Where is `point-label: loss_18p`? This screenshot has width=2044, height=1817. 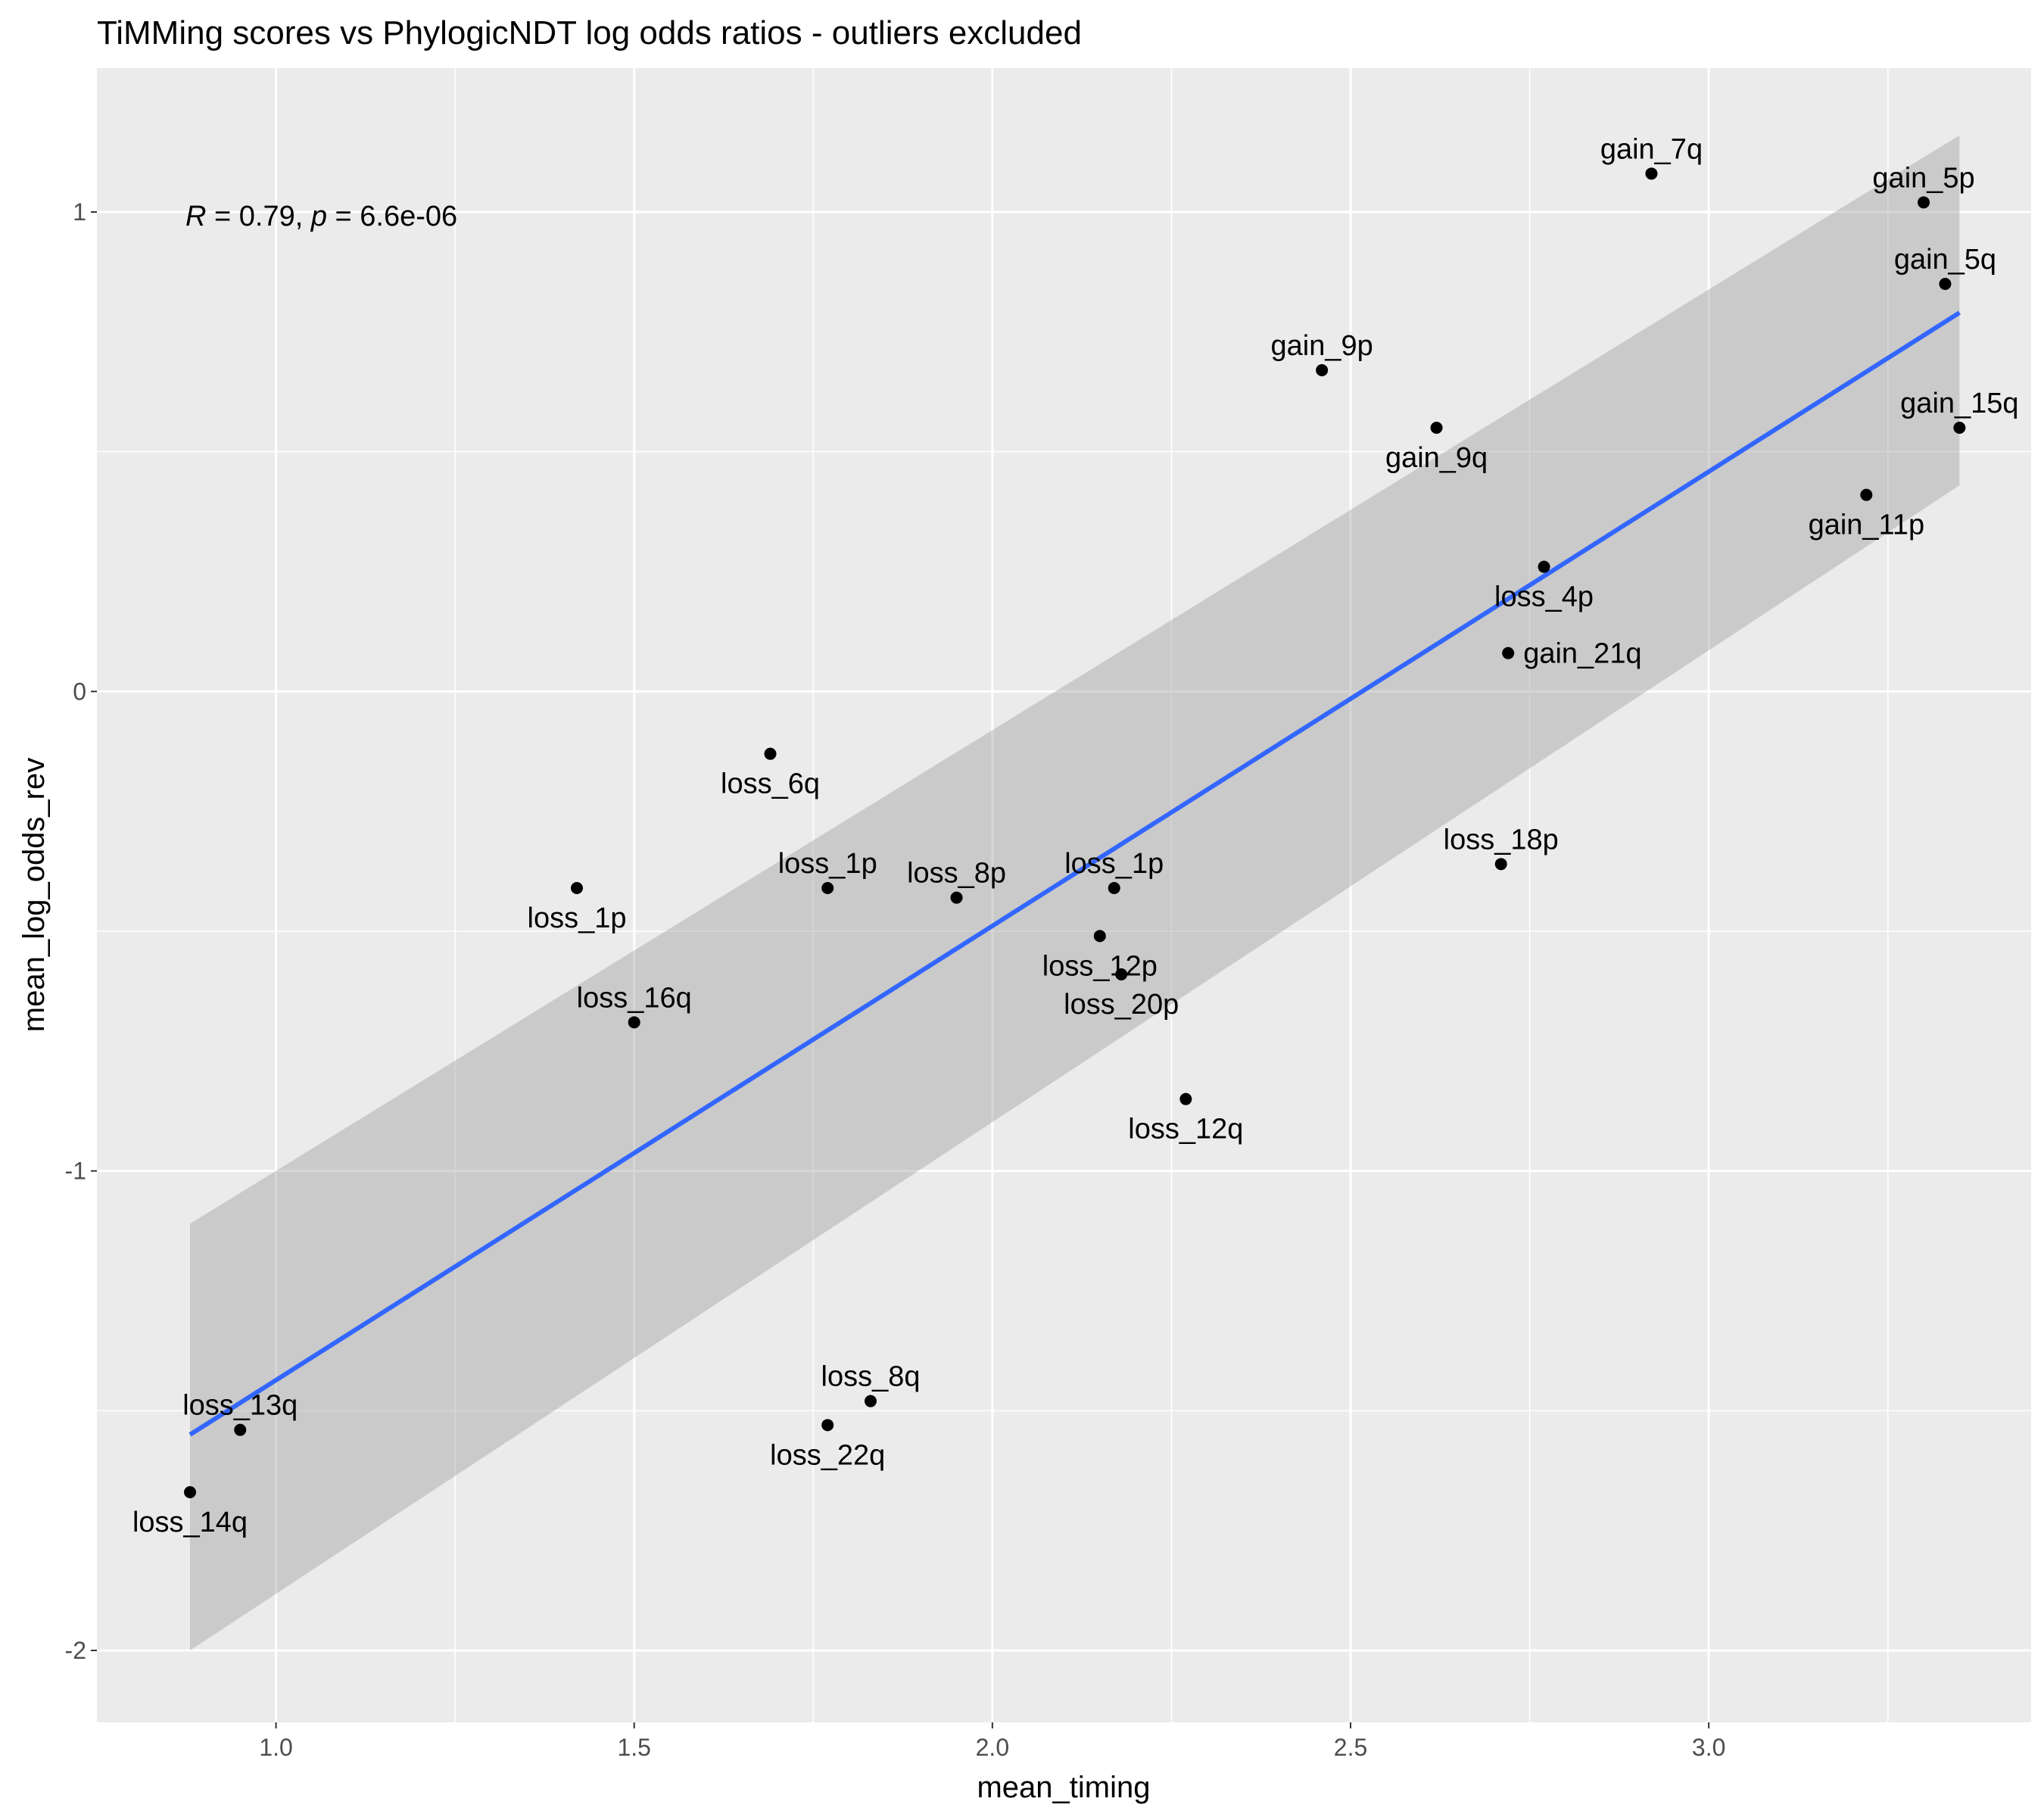 point-label: loss_18p is located at coordinates (1501, 840).